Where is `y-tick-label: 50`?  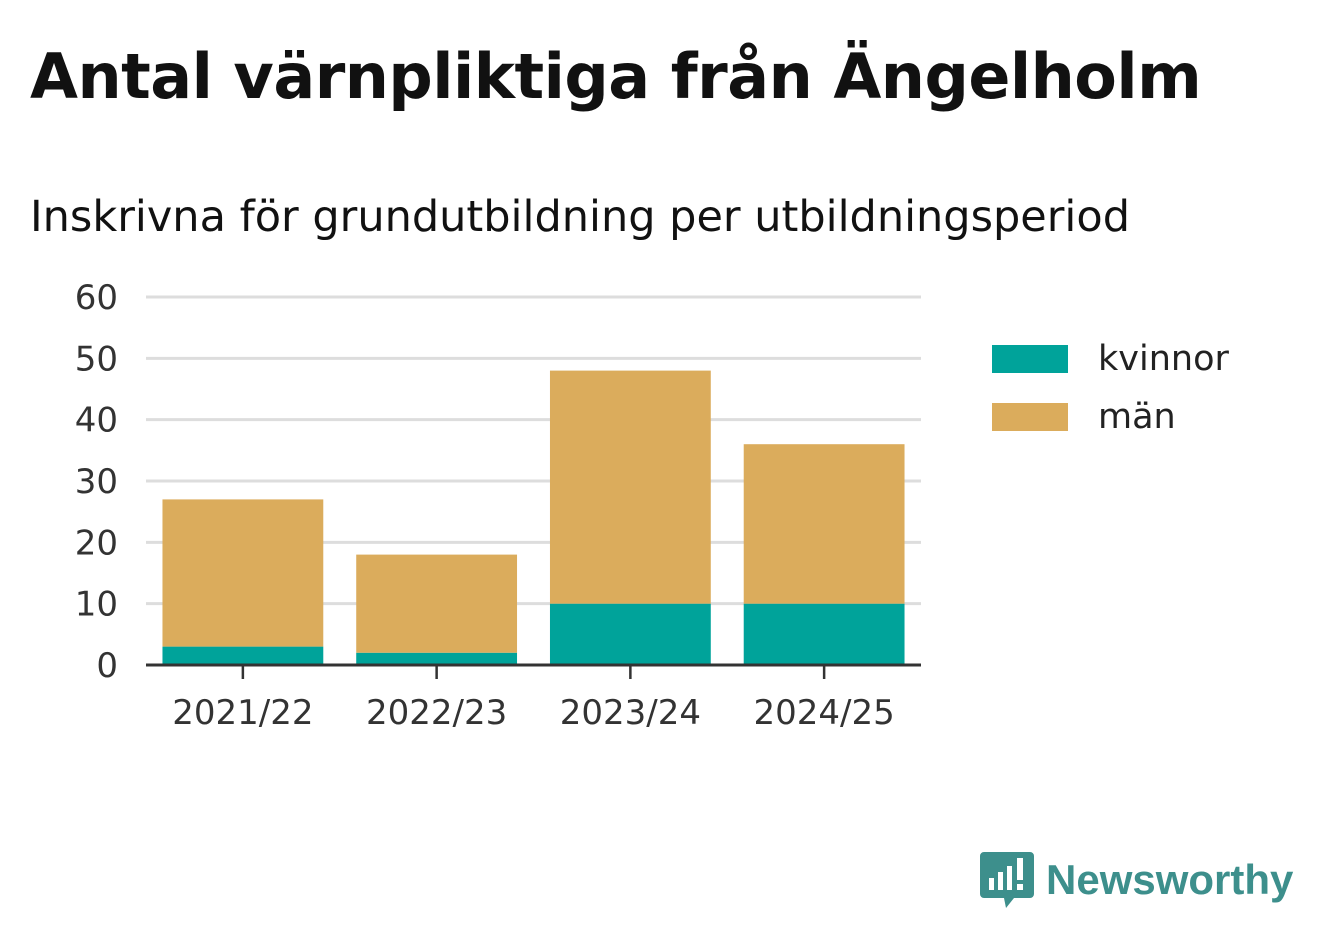
y-tick-label: 50 is located at coordinates (96, 359).